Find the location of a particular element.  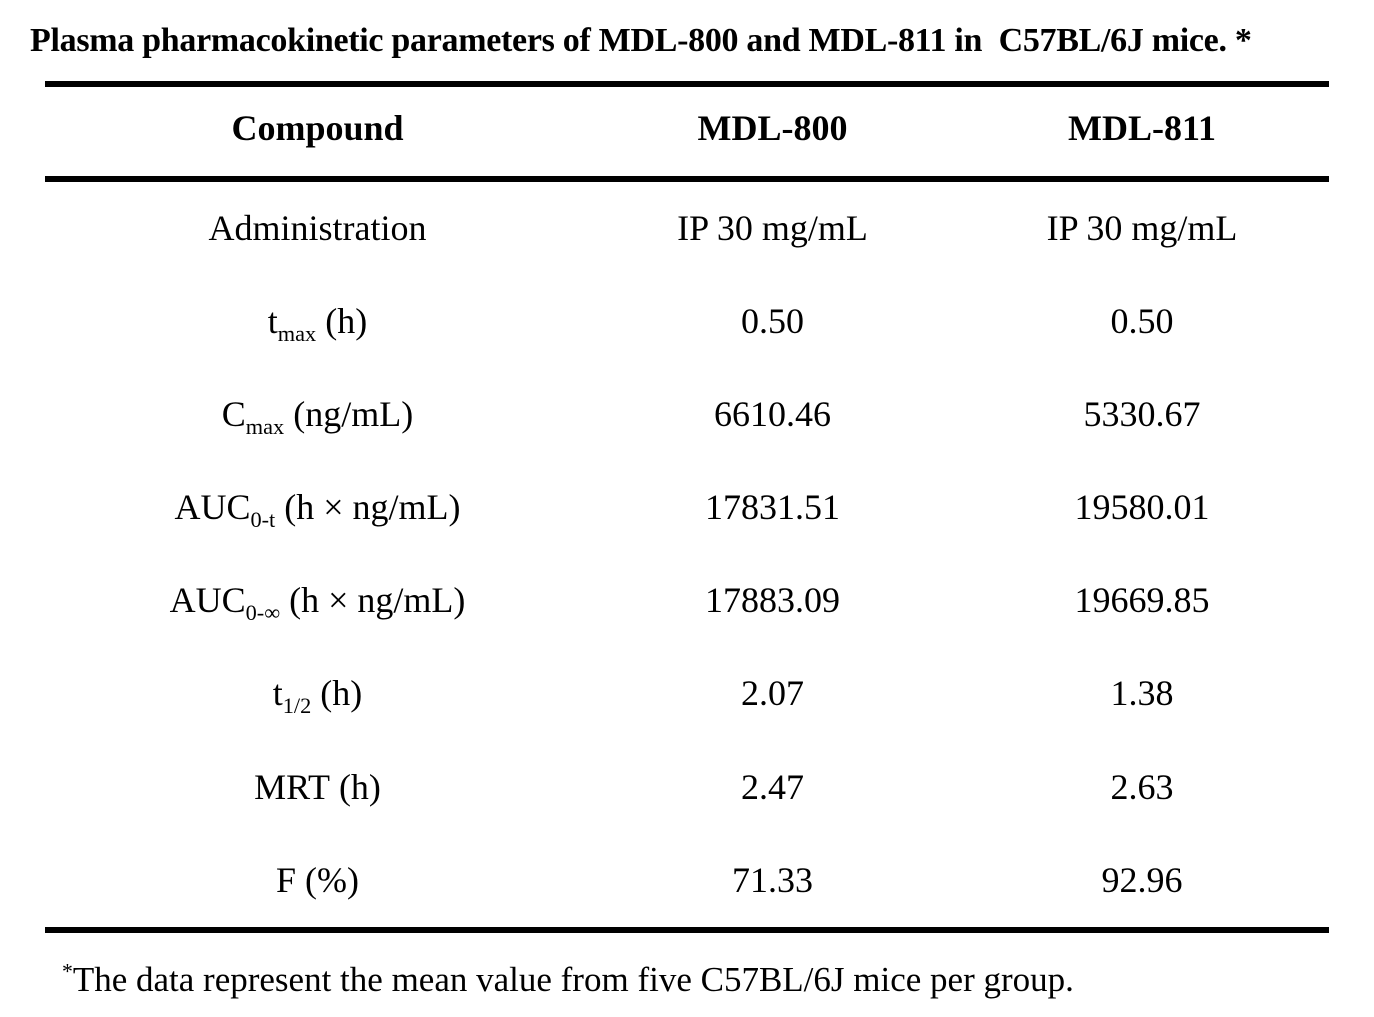

param-name: F is located at coordinates (286, 879).